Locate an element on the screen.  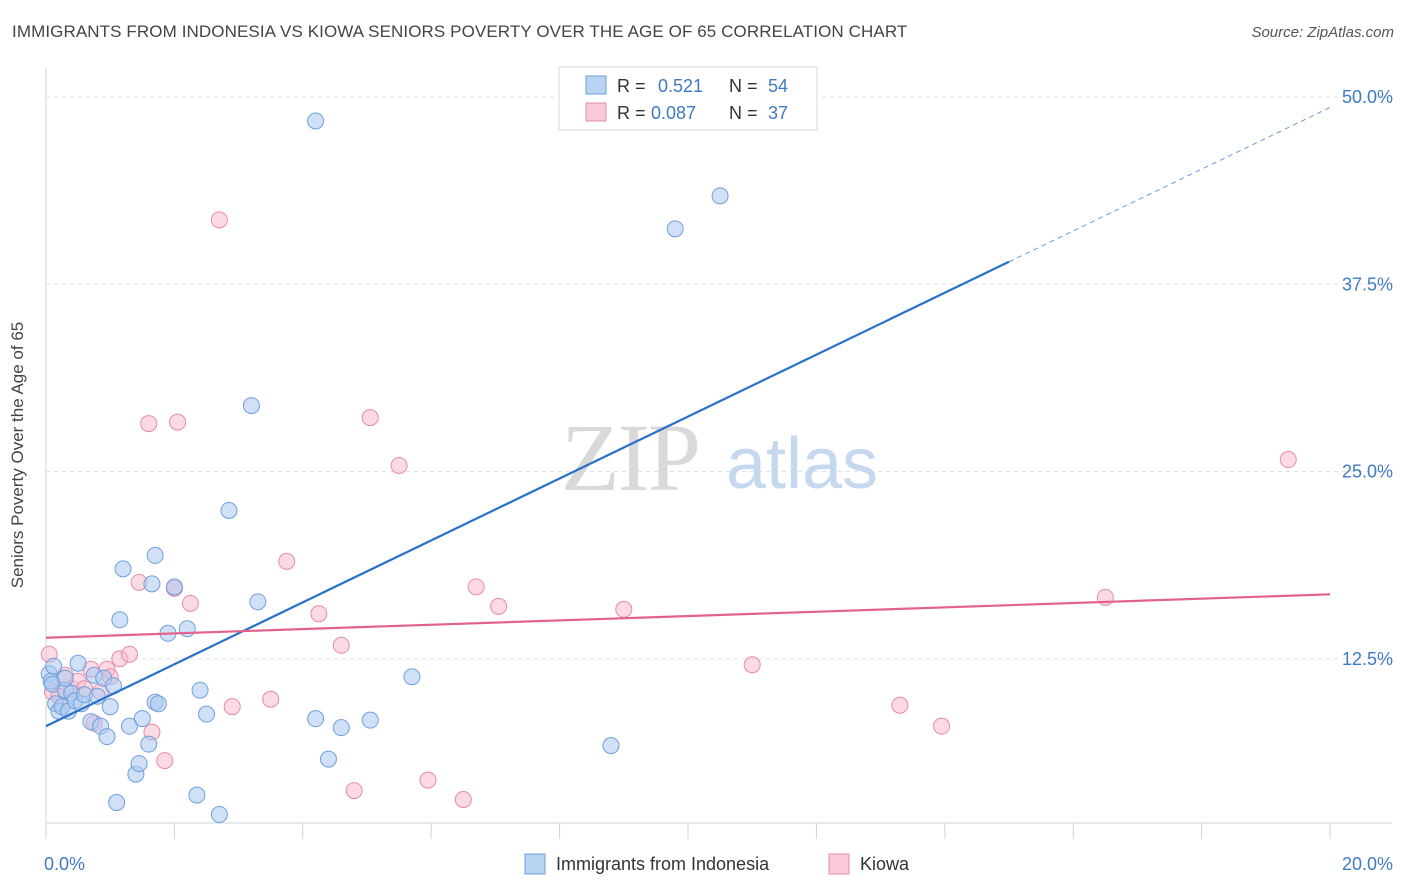
x-tick-labels: 0.0% 20.0% is located at coordinates (718, 864).